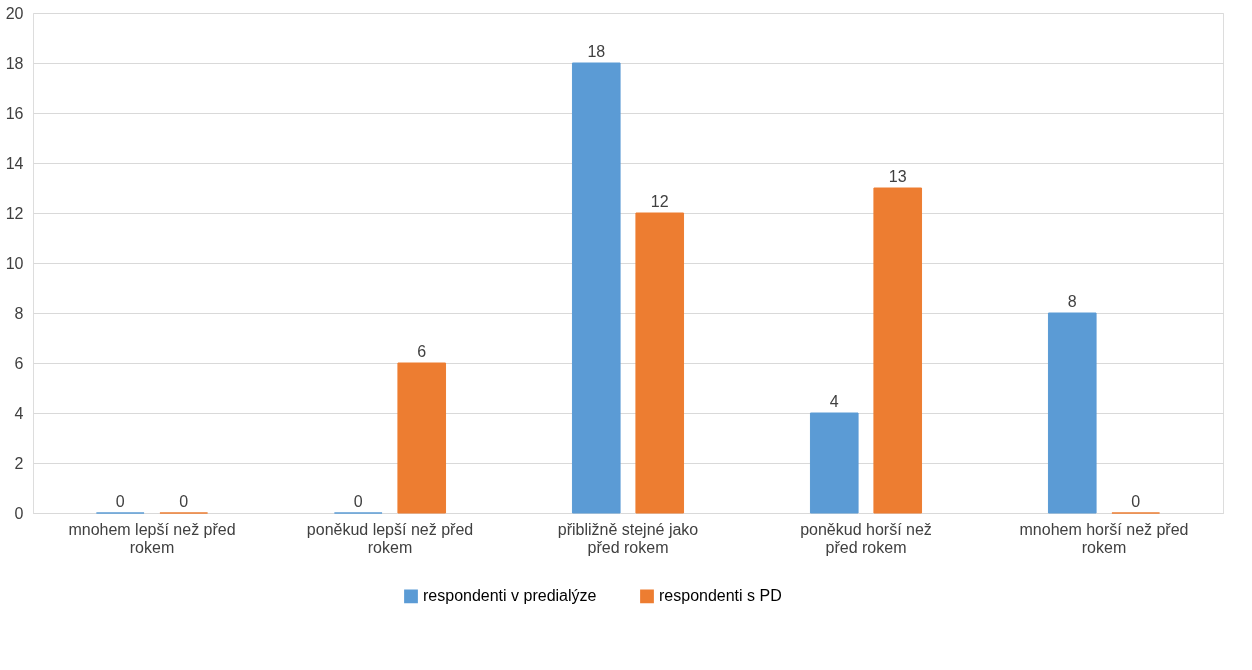 The image size is (1252, 670). I want to click on legend-label: respondenti s PD, so click(720, 596).